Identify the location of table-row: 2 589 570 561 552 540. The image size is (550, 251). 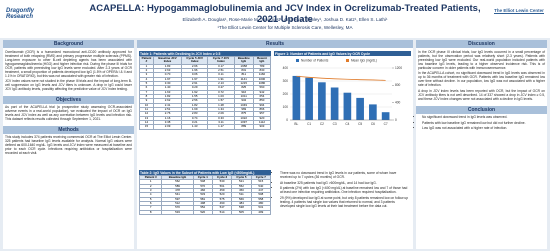
(205, 186).